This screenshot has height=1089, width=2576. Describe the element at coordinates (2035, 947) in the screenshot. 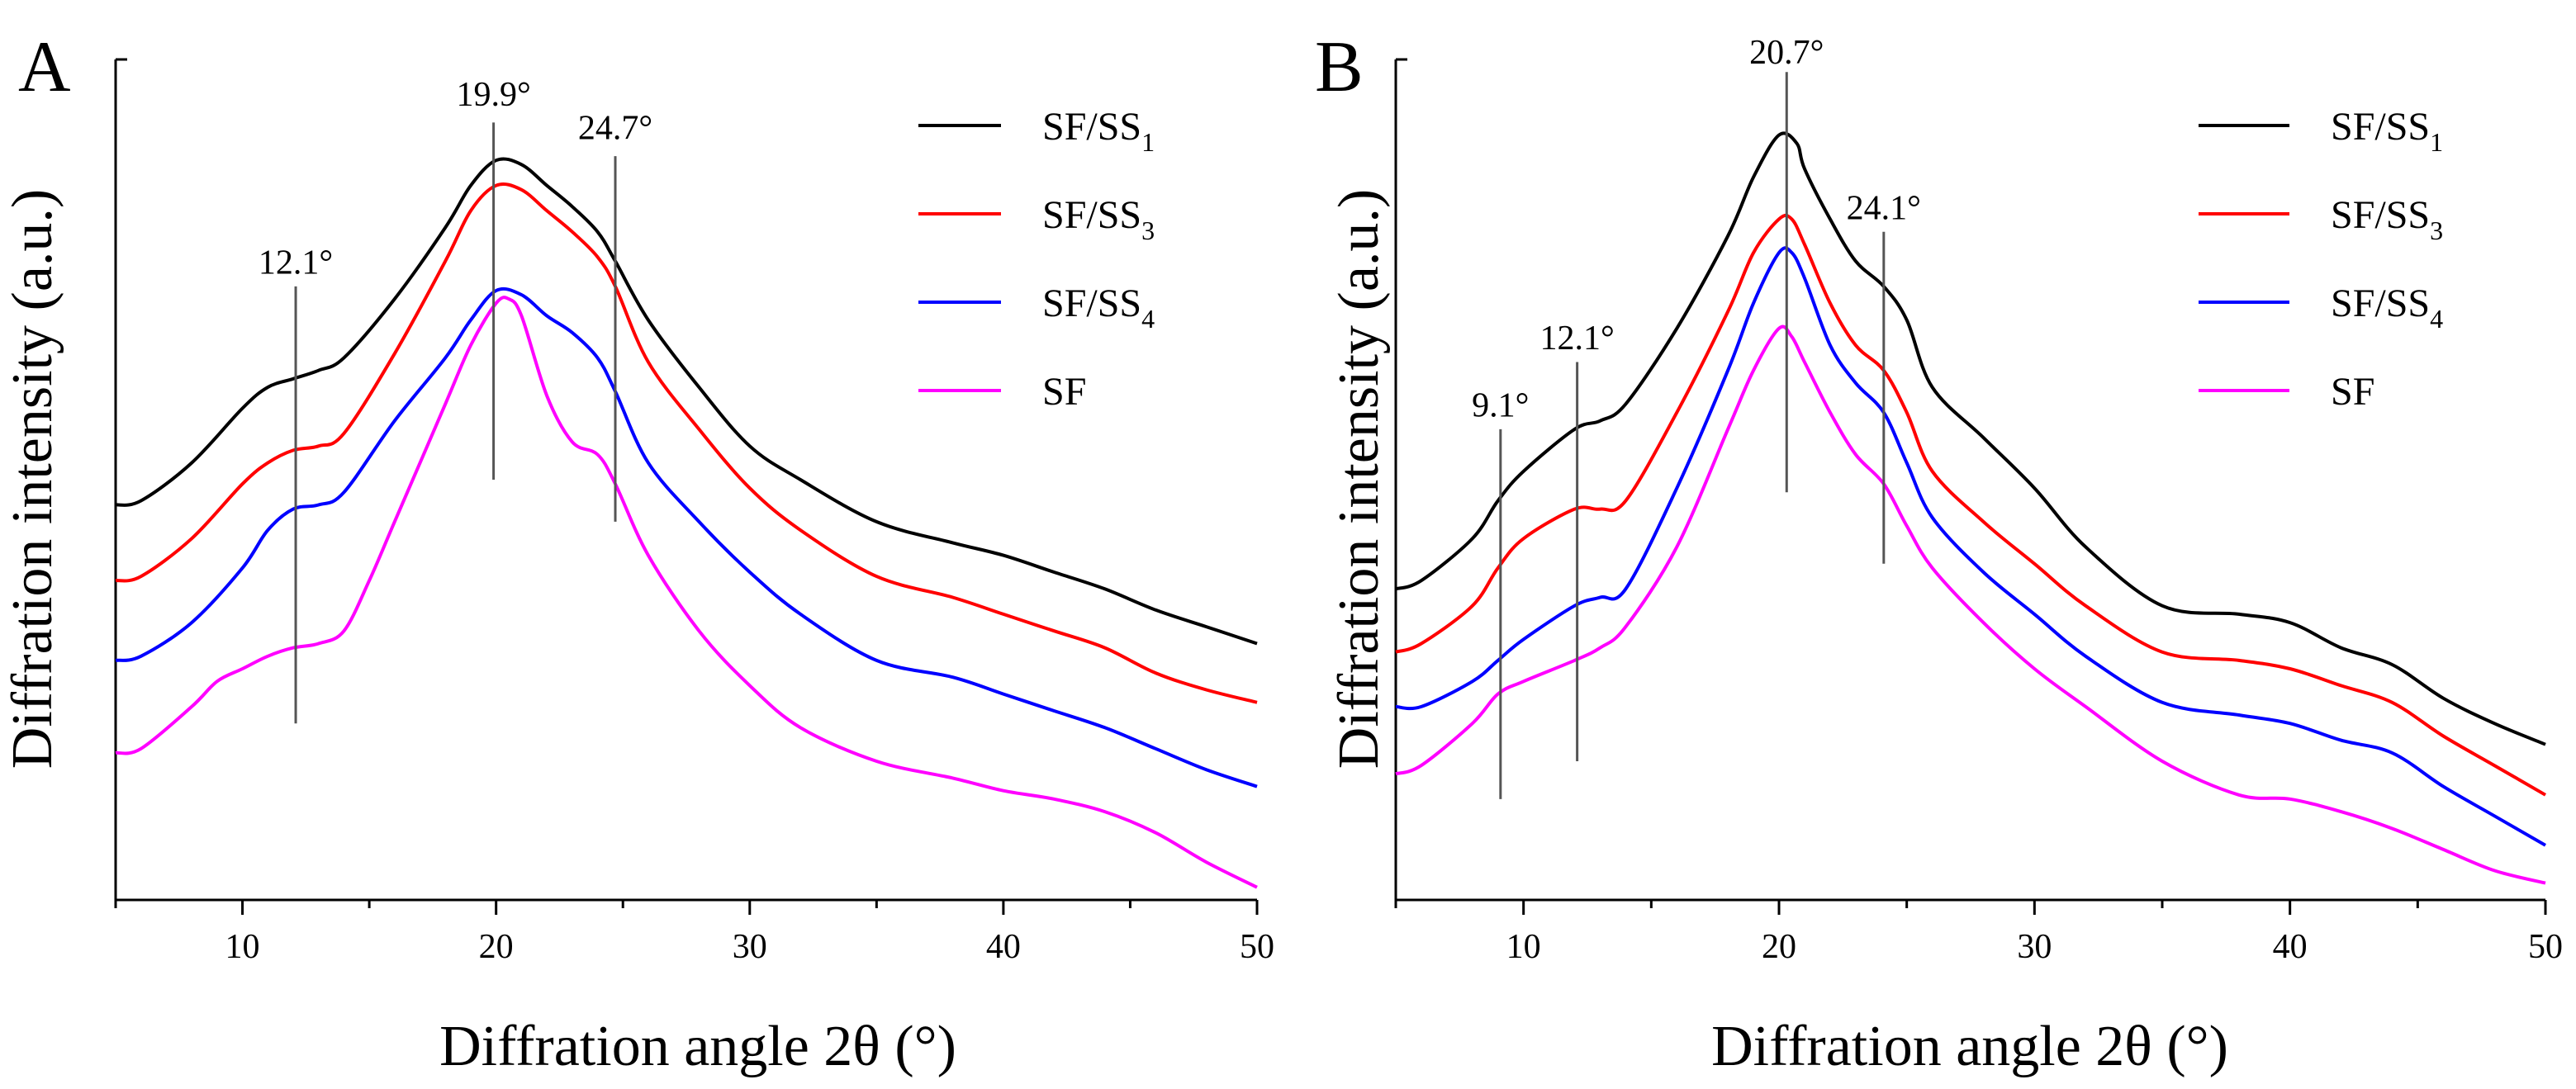

I see `x-tick-label-b: 30` at that location.